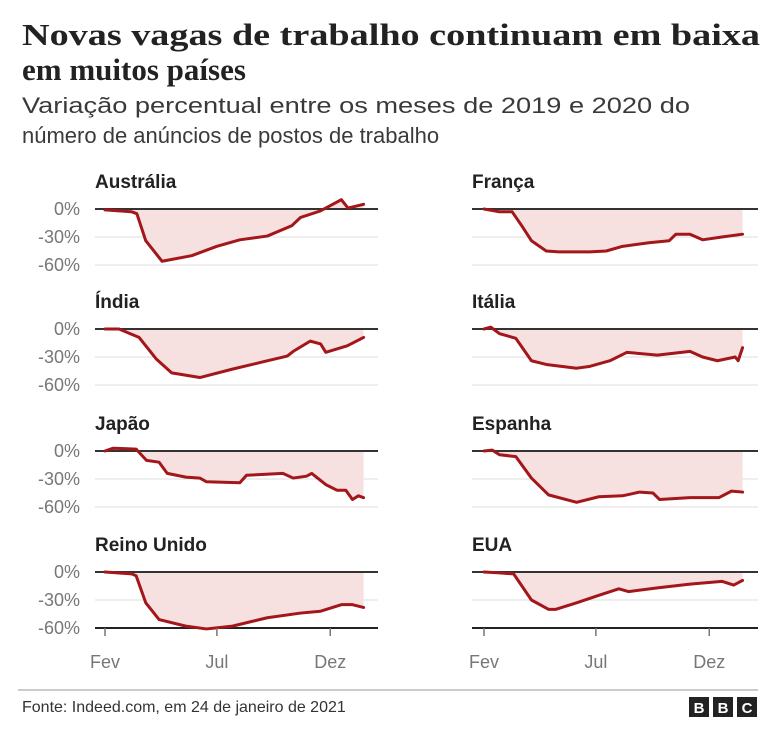 The height and width of the screenshot is (738, 774). I want to click on panel-title: Índia, so click(117, 302).